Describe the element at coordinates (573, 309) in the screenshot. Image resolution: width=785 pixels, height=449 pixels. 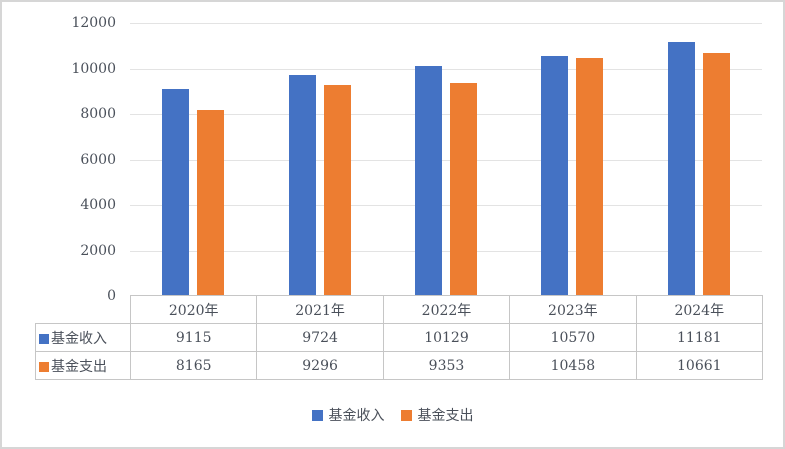
I see `table-year-header: 2023年` at that location.